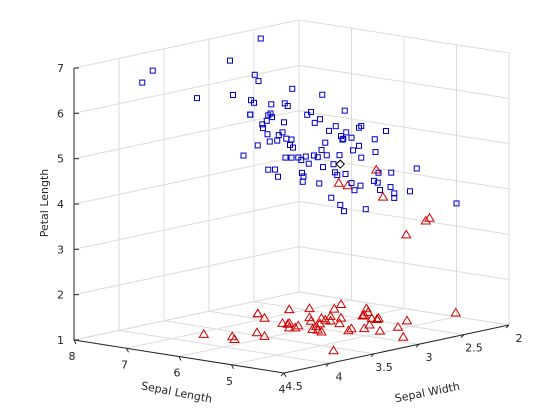 Image resolution: width=560 pixels, height=420 pixels. Describe the element at coordinates (294, 386) in the screenshot. I see `x-tick-label: 4.5` at that location.